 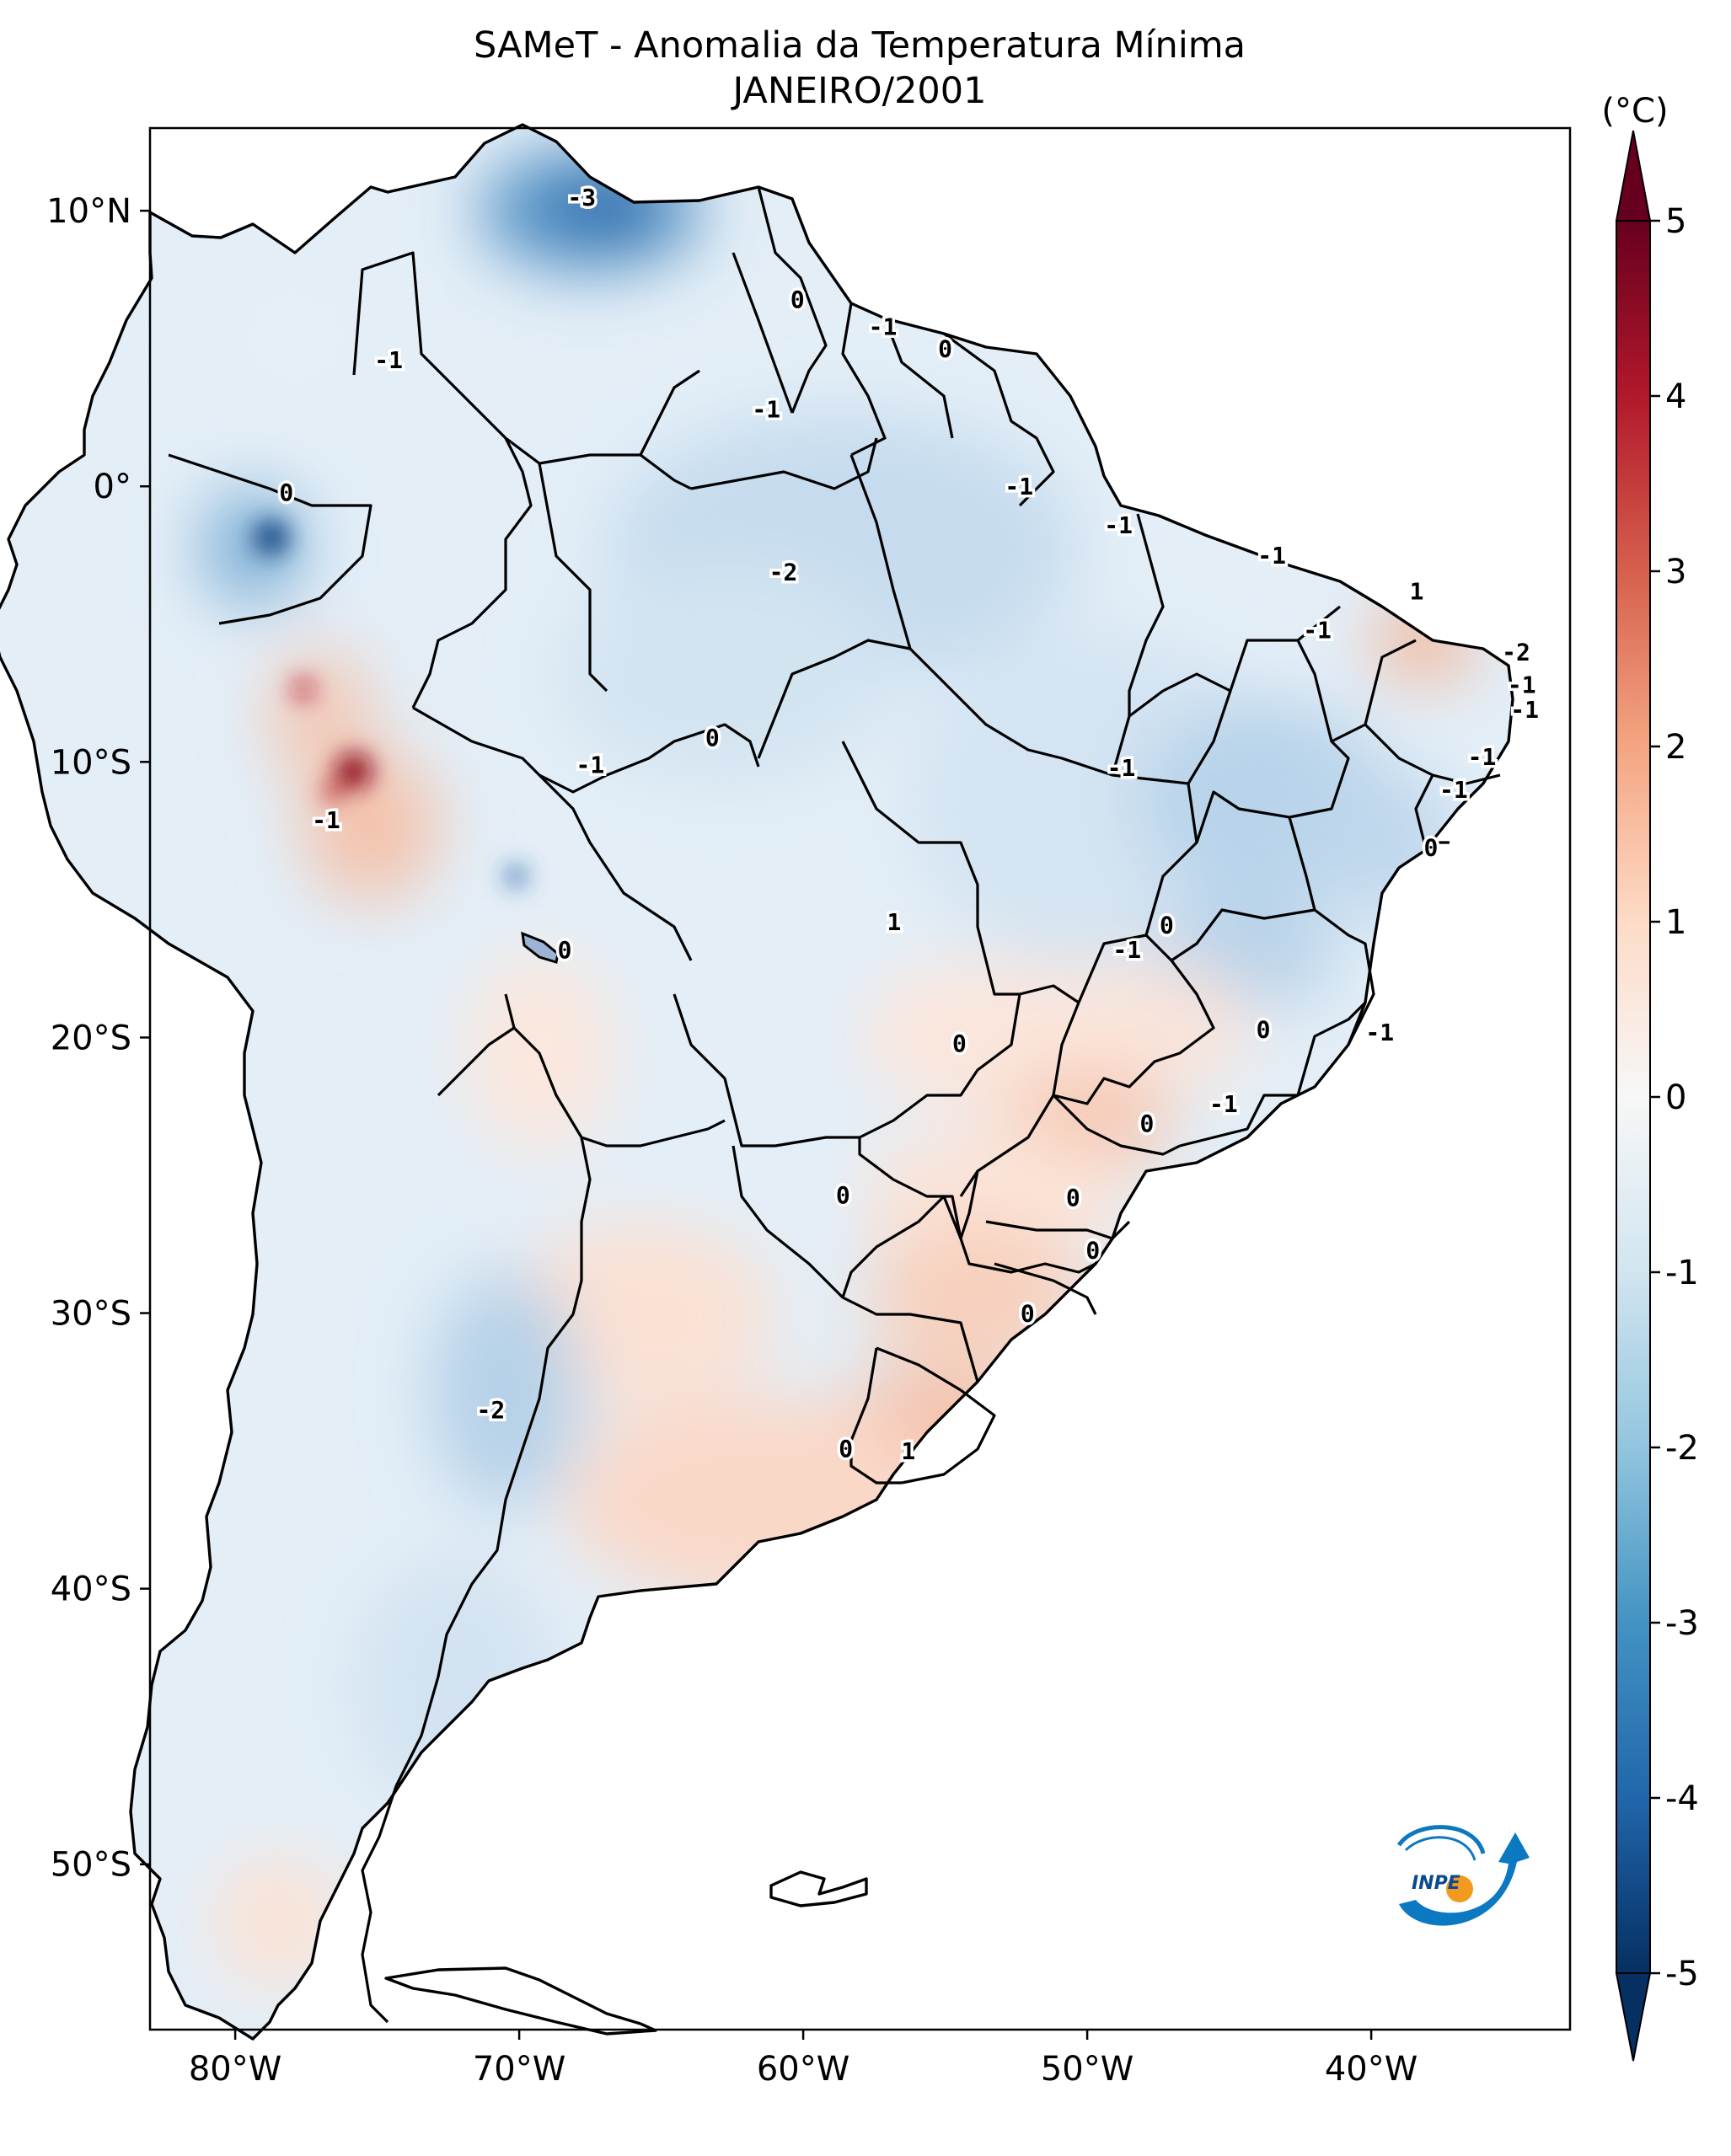 What do you see at coordinates (1682, 1974) in the screenshot?
I see `colorbar-tick-label: -5` at bounding box center [1682, 1974].